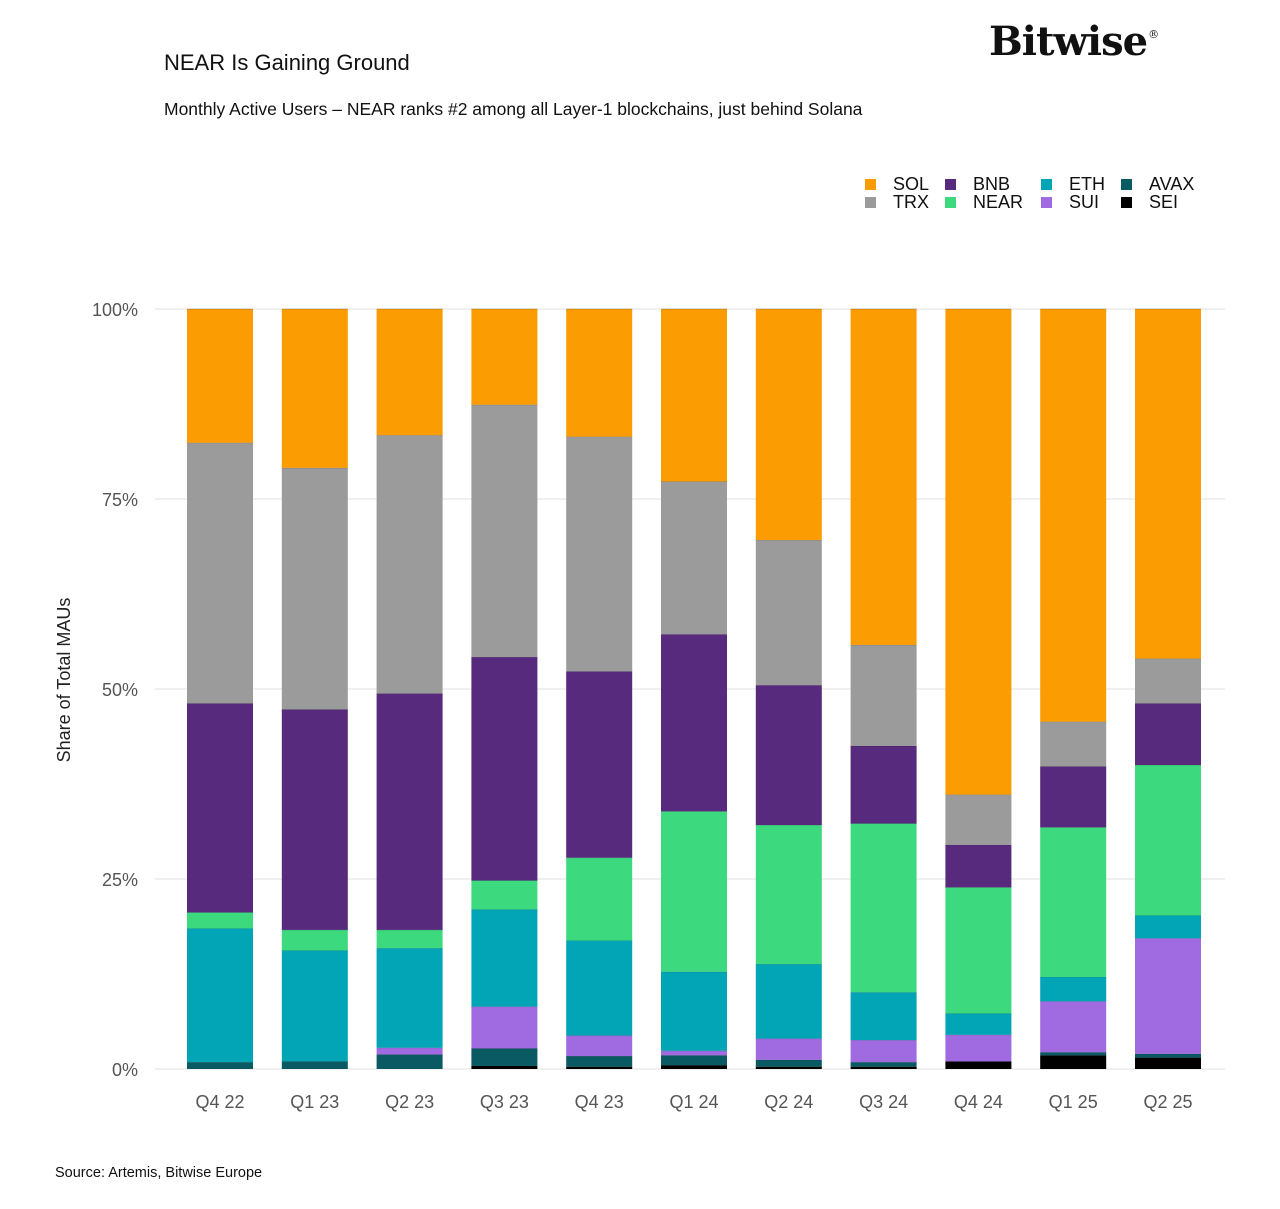 The width and height of the screenshot is (1280, 1209). What do you see at coordinates (125, 1070) in the screenshot?
I see `y-tick-label: 0%` at bounding box center [125, 1070].